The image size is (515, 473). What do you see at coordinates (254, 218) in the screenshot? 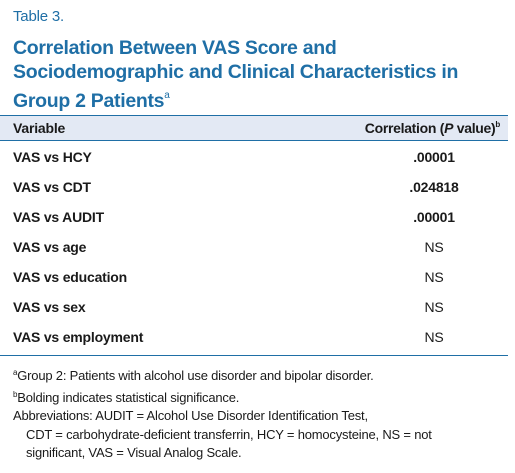
I see `table-row: VAS vs AUDIT .00001` at bounding box center [254, 218].